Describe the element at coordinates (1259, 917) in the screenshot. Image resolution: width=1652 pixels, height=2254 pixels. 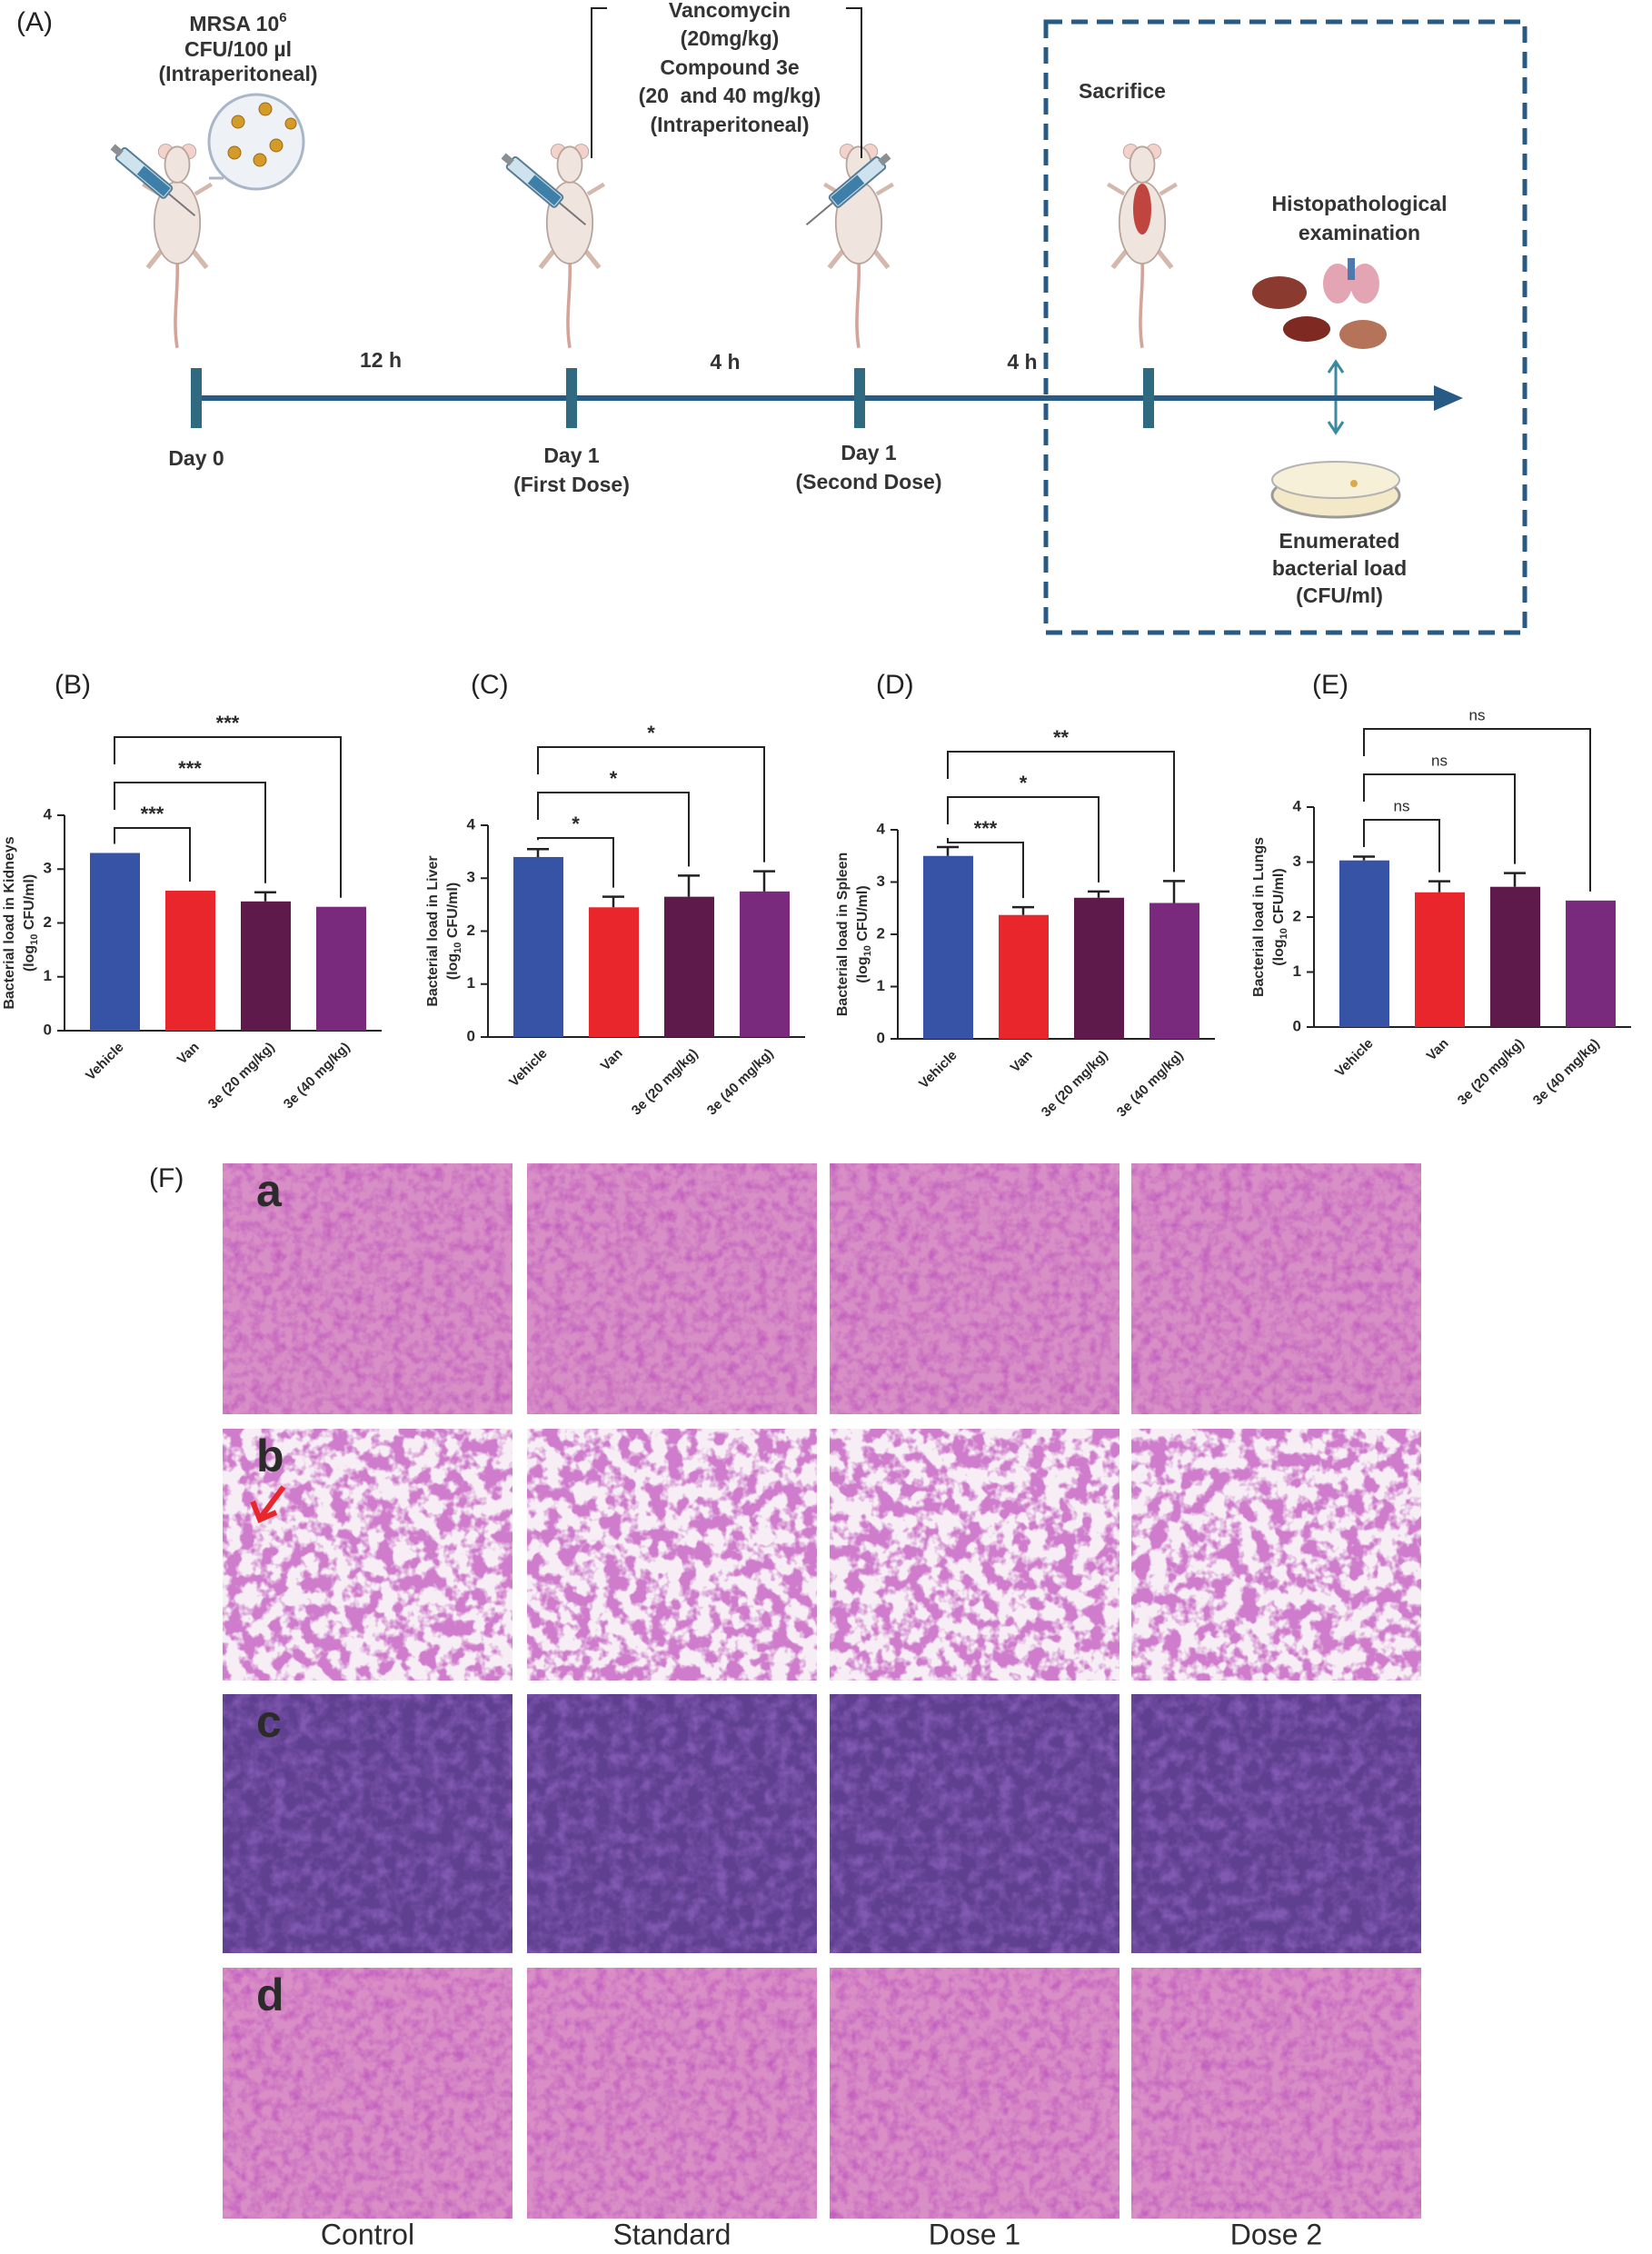
I see `y-axis-label: Bacterial load in Lungs` at that location.